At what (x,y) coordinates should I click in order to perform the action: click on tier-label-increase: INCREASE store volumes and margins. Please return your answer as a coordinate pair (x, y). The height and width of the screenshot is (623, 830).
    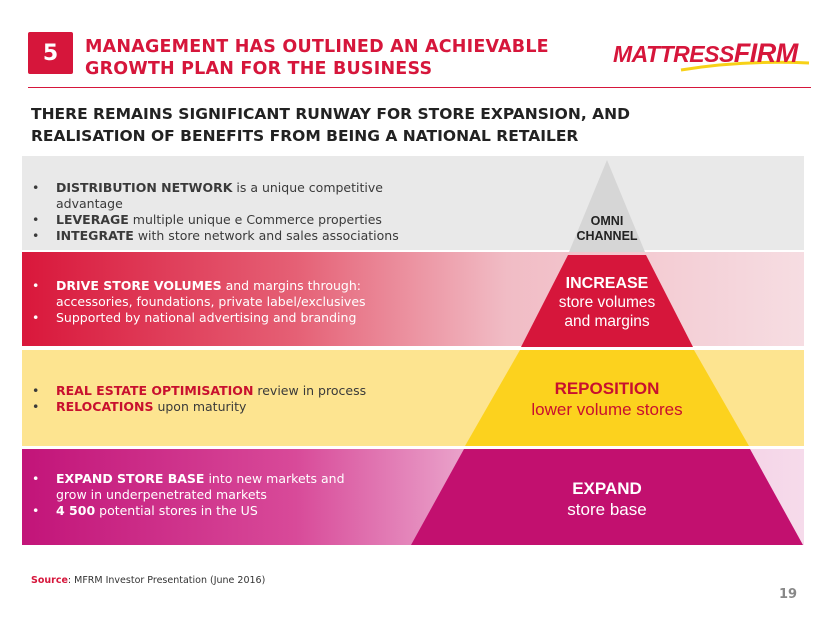
    Looking at the image, I should click on (607, 302).